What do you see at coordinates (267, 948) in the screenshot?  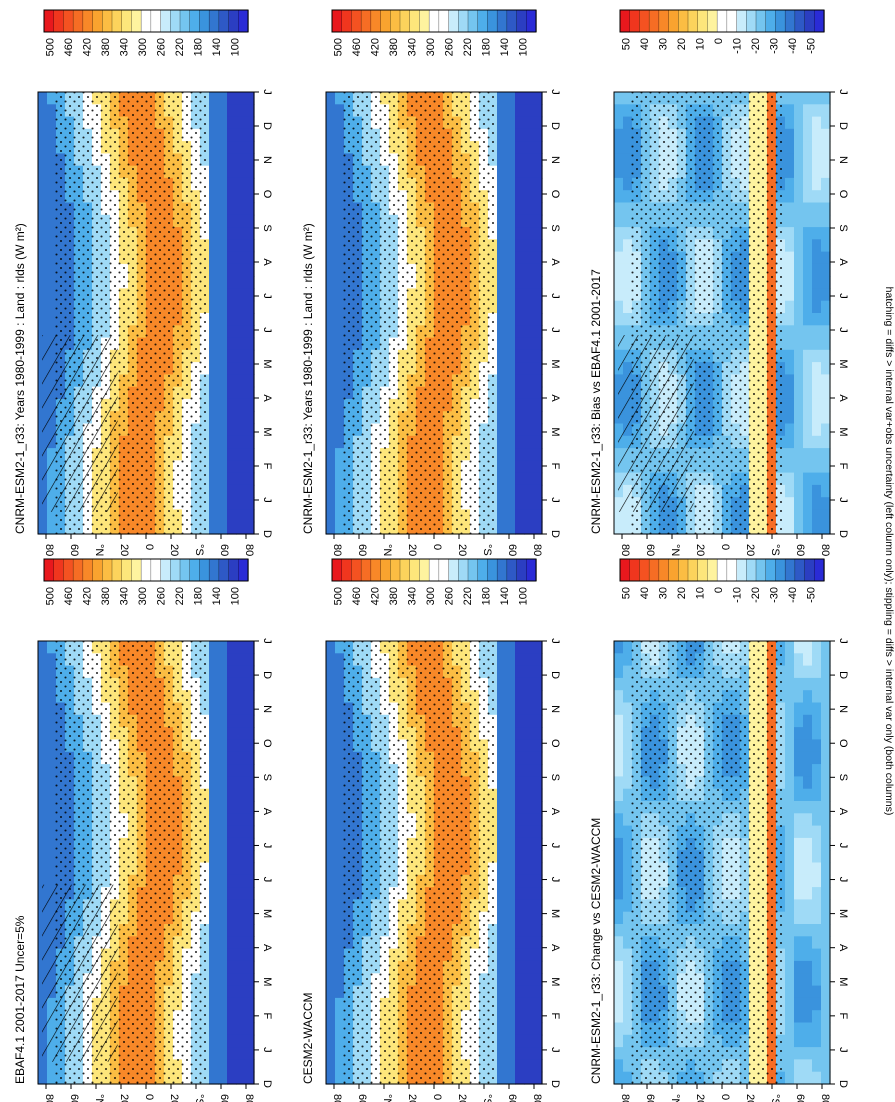 I see `month-tick-label: A` at bounding box center [267, 948].